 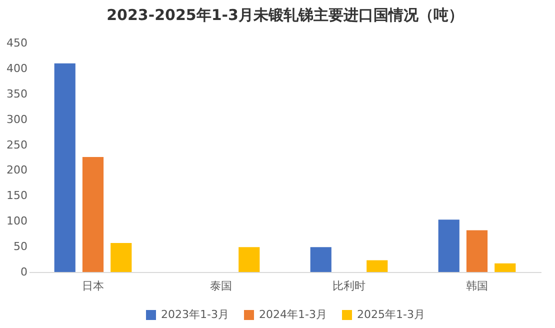 What do you see at coordinates (17, 43) in the screenshot?
I see `y-tick-label: 450` at bounding box center [17, 43].